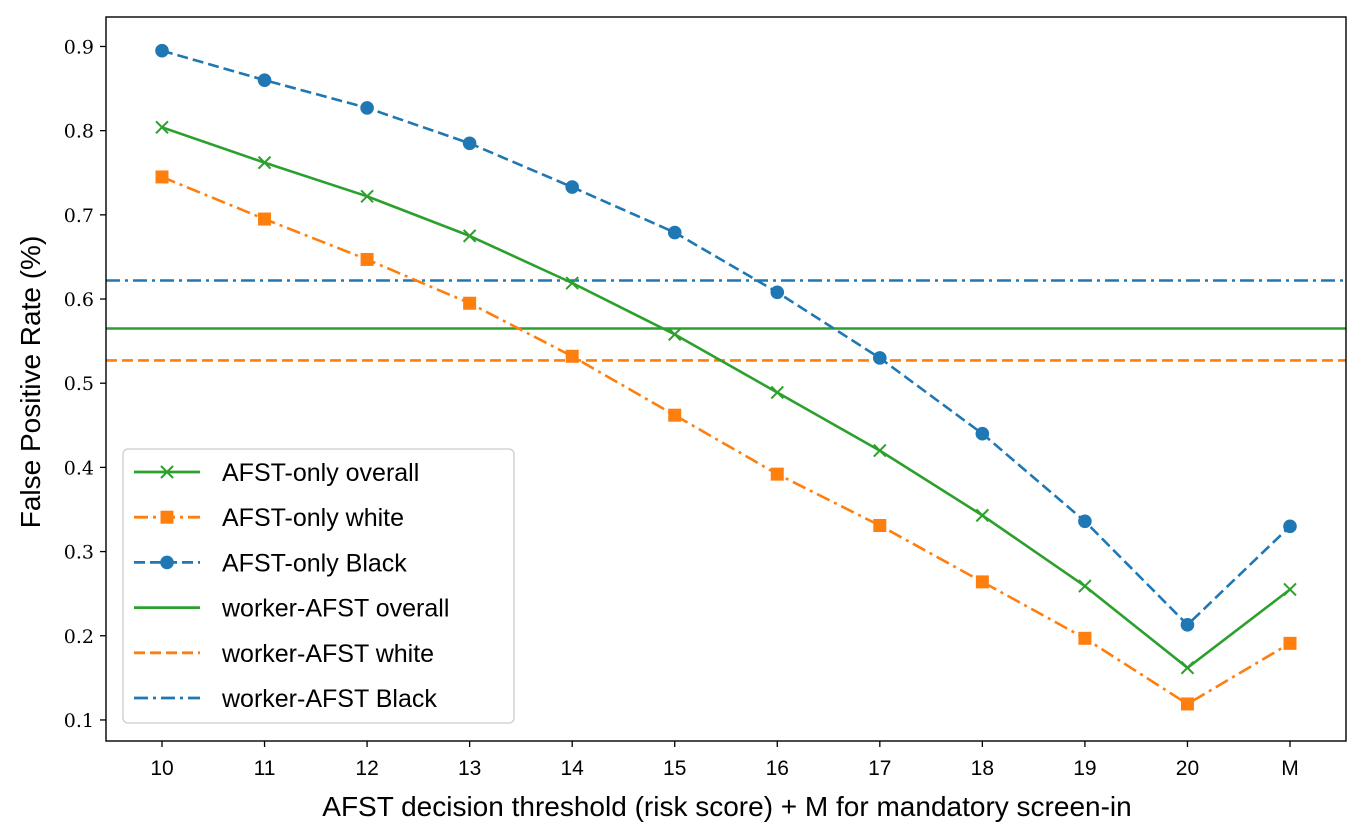 This screenshot has height=839, width=1363. What do you see at coordinates (1084, 768) in the screenshot?
I see `x-tick-label: 19` at bounding box center [1084, 768].